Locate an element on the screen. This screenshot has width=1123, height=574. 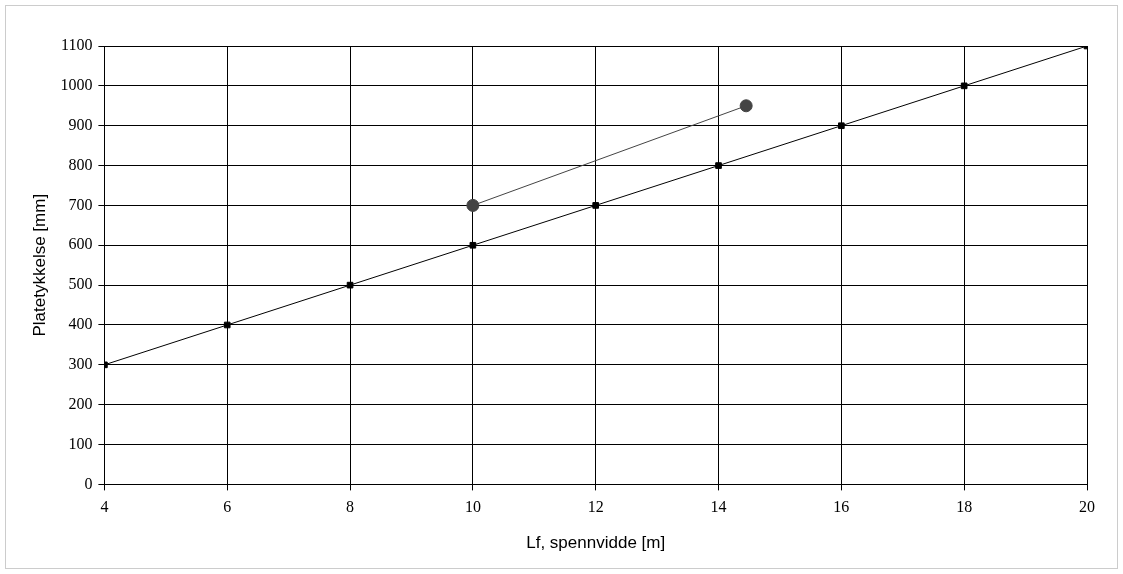
y-tick-label: 0 is located at coordinates (88, 483).